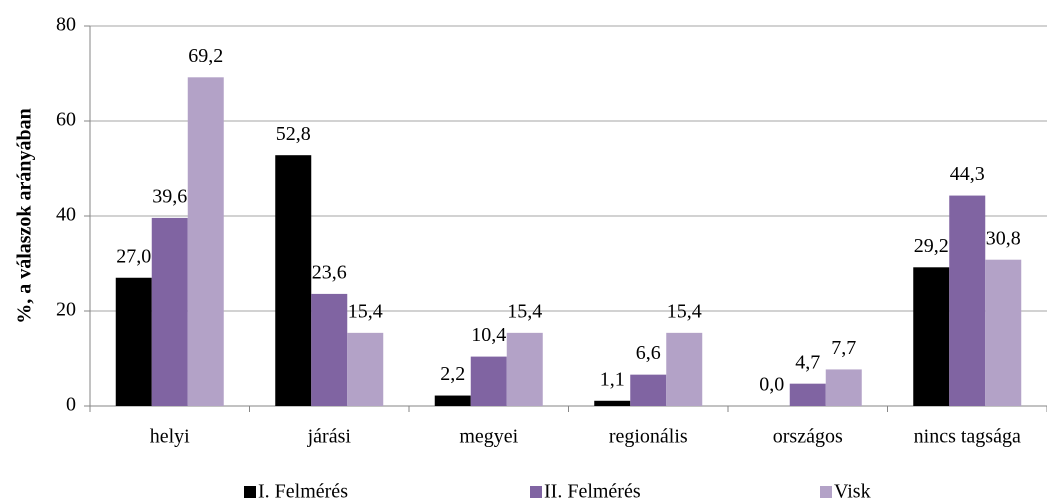 This screenshot has height=503, width=1047. Describe the element at coordinates (293, 134) in the screenshot. I see `value-label: 52,8` at that location.